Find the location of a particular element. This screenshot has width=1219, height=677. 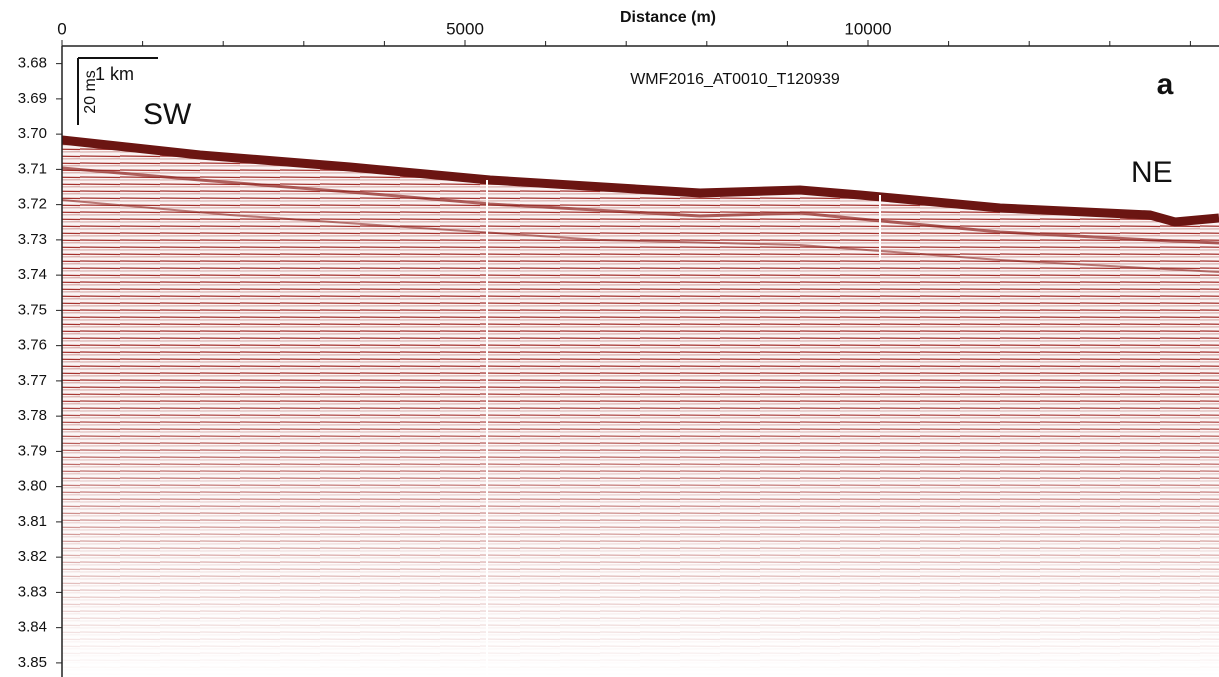

y-tick-label: 3.72 is located at coordinates (32, 204).